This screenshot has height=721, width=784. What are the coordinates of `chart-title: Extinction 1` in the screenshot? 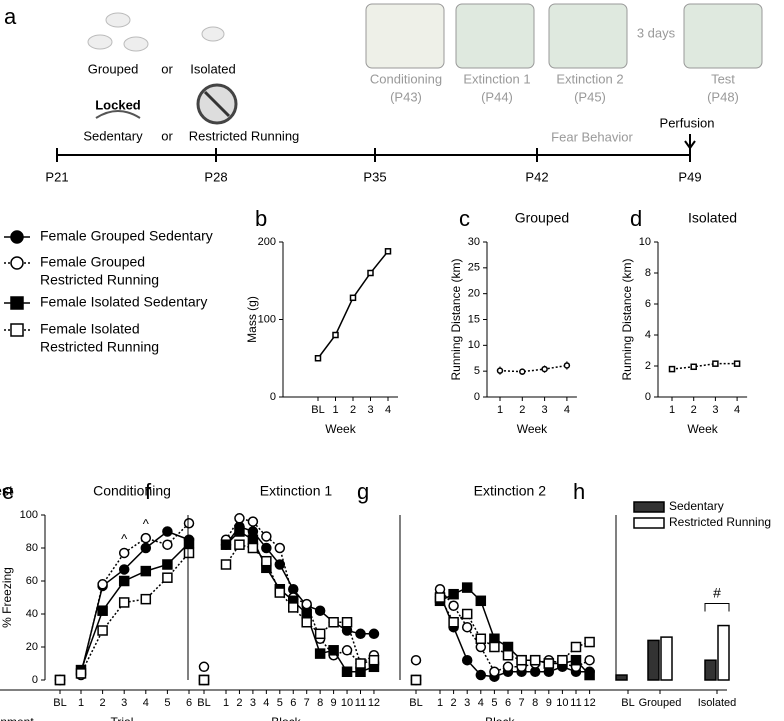 It's located at (296, 491).